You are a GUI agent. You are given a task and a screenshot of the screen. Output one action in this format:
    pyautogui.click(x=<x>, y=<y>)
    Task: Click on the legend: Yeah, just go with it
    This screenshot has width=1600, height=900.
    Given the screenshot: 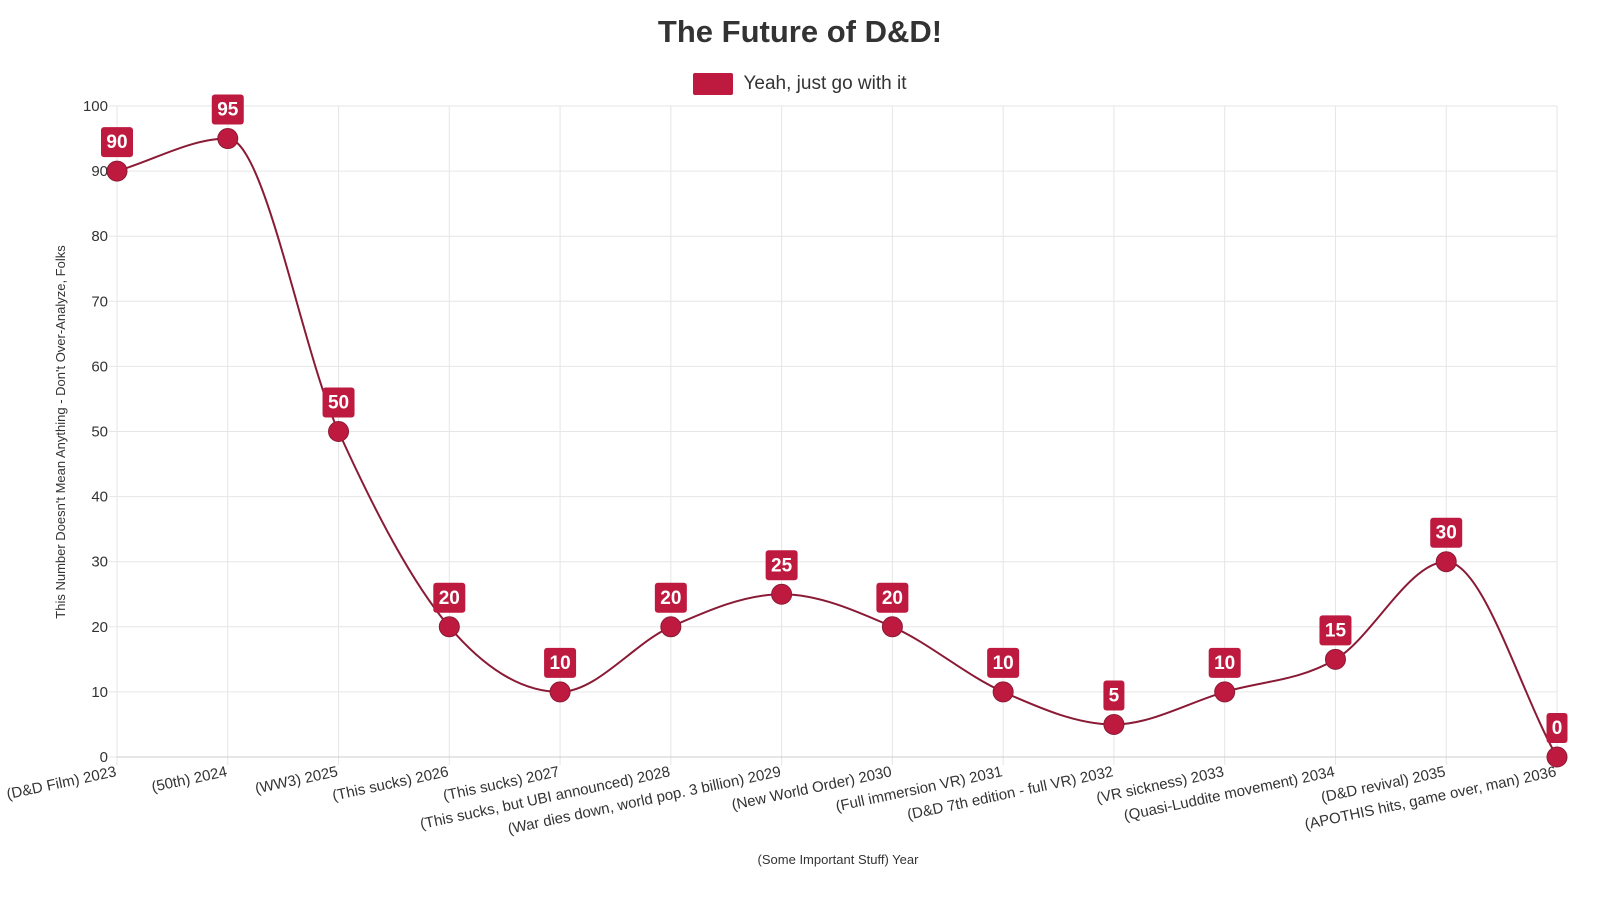 What is the action you would take?
    pyautogui.click(x=800, y=84)
    